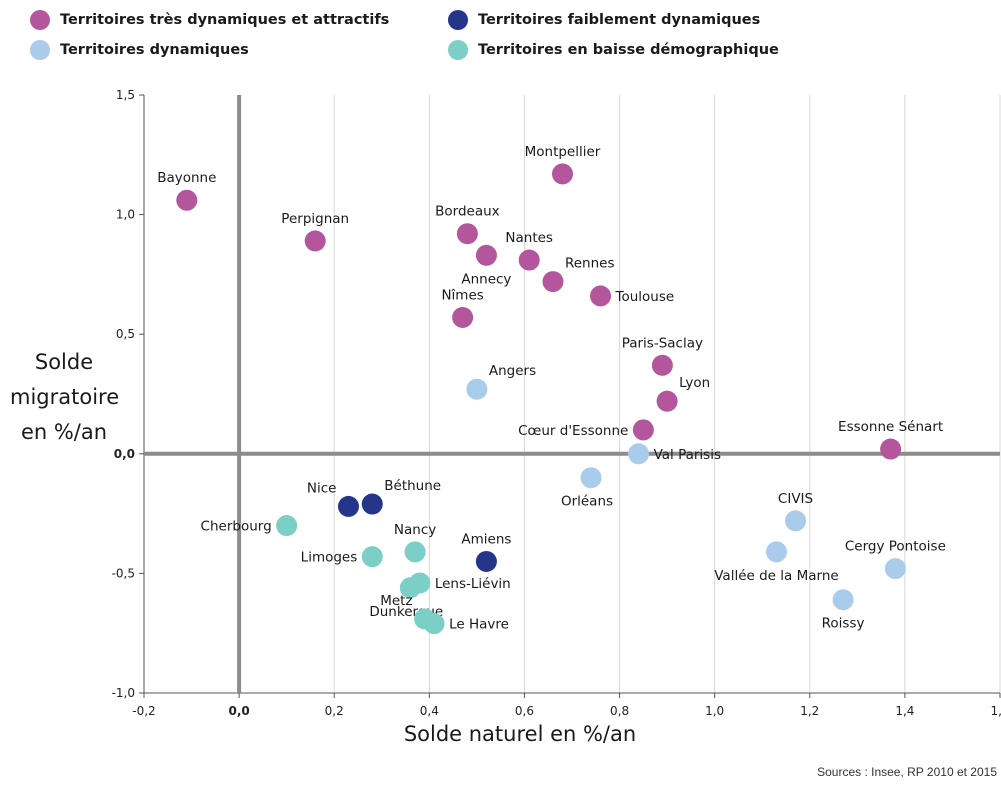 This screenshot has width=1001, height=790. What do you see at coordinates (143, 711) in the screenshot?
I see `x-tick-label: -0,2` at bounding box center [143, 711].